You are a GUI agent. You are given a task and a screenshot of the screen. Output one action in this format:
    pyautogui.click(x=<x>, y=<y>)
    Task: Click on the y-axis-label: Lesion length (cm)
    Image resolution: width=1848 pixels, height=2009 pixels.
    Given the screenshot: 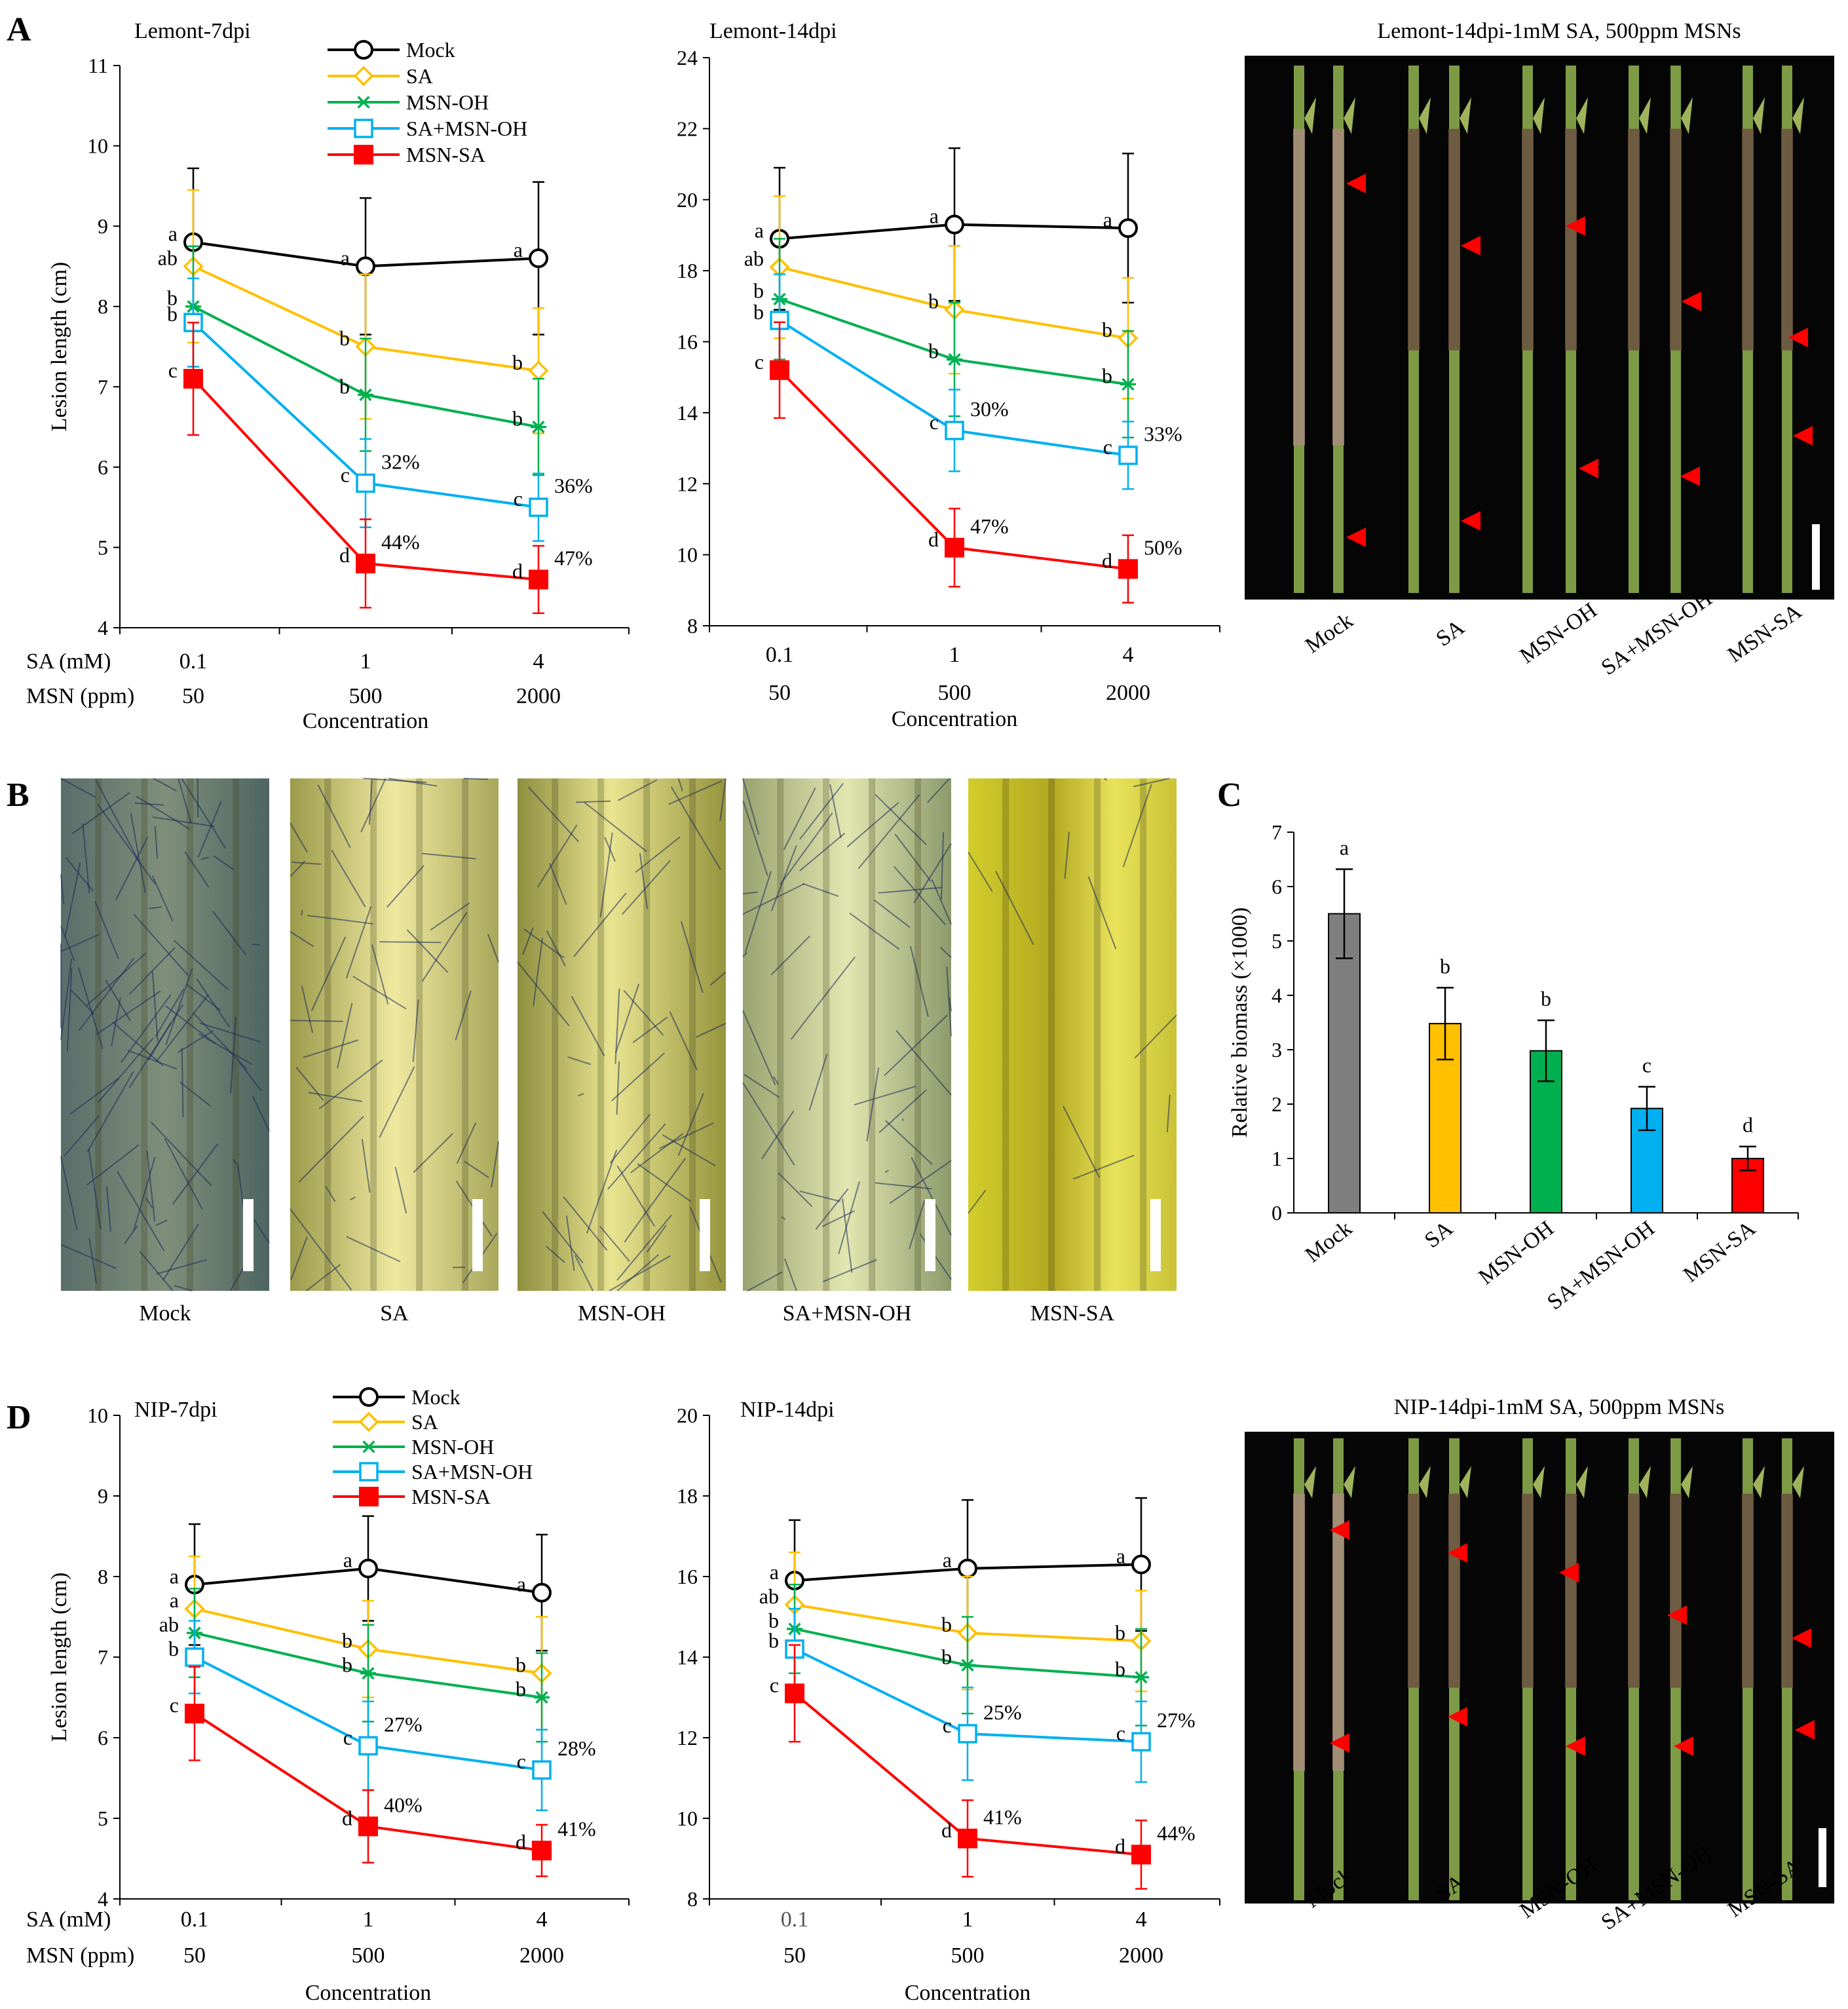 What is the action you would take?
    pyautogui.click(x=59, y=347)
    